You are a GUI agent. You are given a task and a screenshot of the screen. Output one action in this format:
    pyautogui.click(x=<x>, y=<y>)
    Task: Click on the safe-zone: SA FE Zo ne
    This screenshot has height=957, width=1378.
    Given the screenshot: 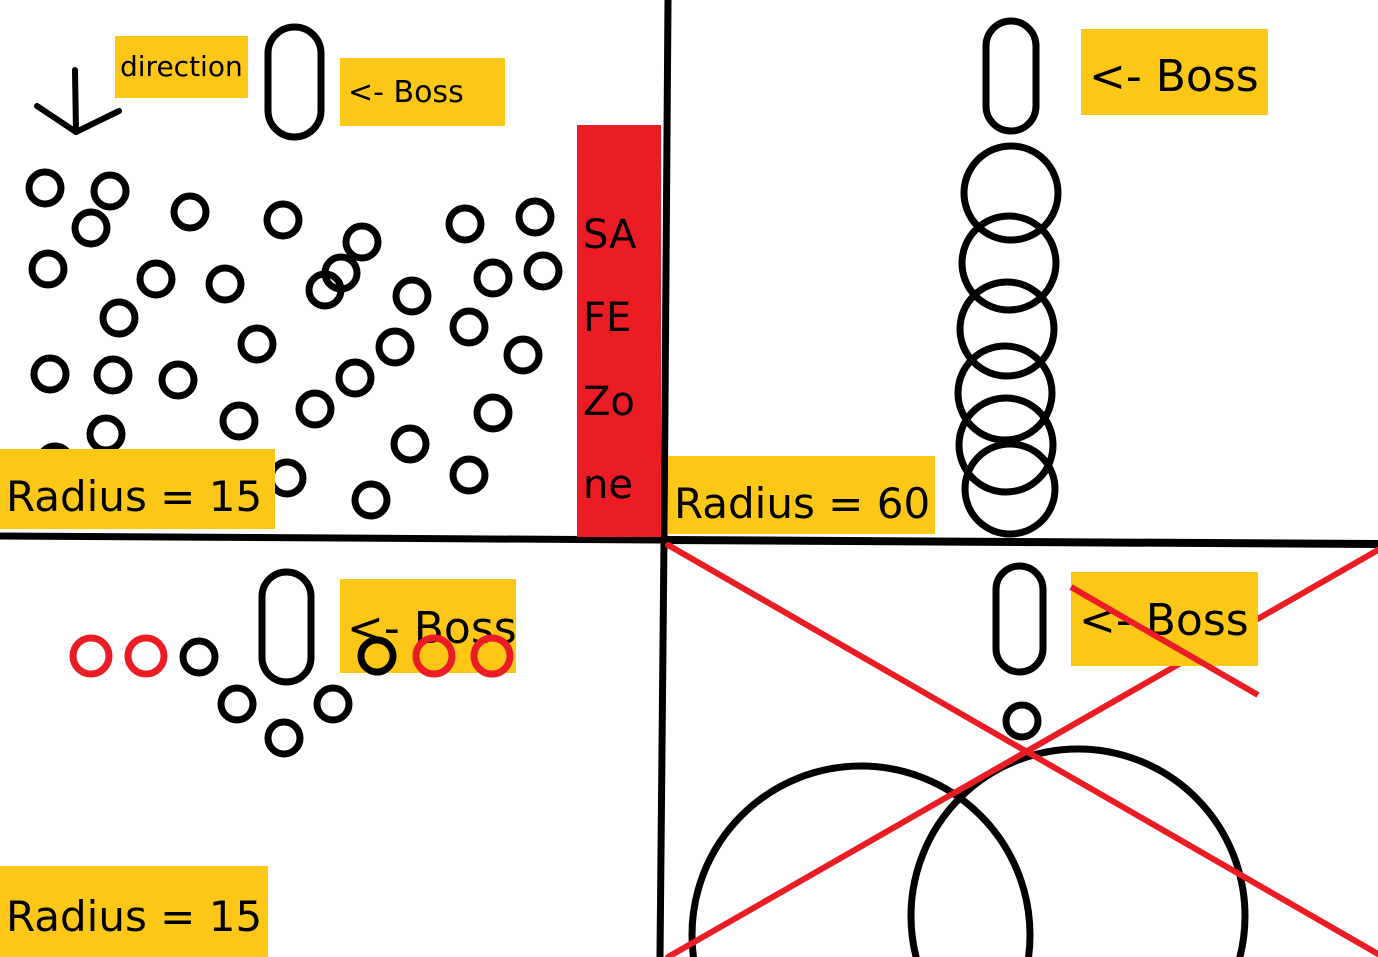 What is the action you would take?
    pyautogui.click(x=619, y=331)
    